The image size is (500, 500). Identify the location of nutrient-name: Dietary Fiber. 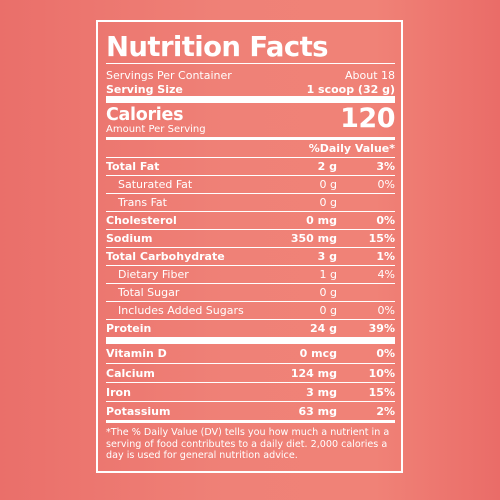
(153, 274).